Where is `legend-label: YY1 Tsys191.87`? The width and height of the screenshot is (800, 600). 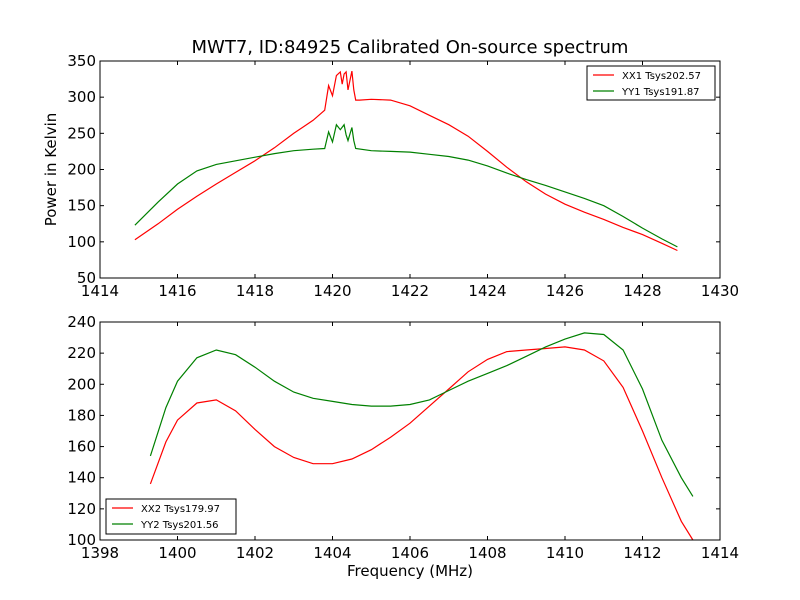 legend-label: YY1 Tsys191.87 is located at coordinates (660, 92).